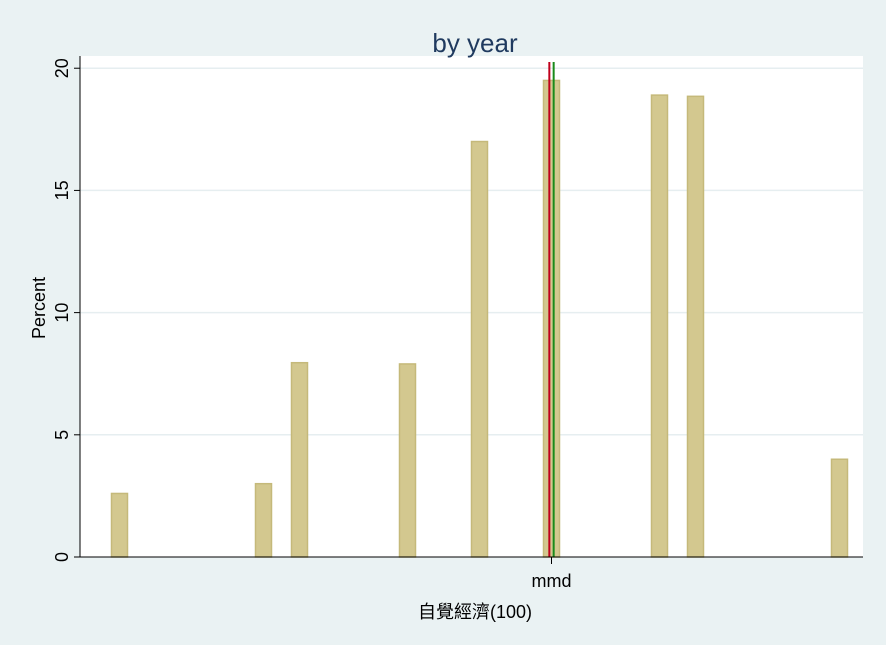 This screenshot has height=645, width=886. I want to click on y-tick-label: 20, so click(62, 68).